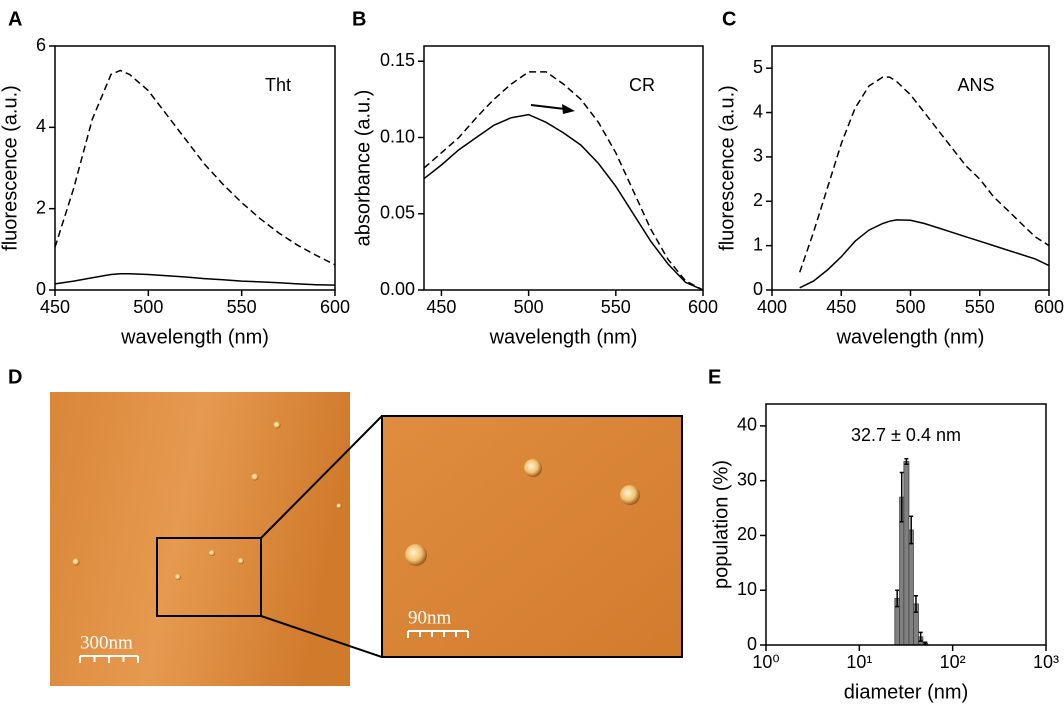 Image resolution: width=1064 pixels, height=719 pixels. I want to click on y-tick-label: 0.15, so click(397, 60).